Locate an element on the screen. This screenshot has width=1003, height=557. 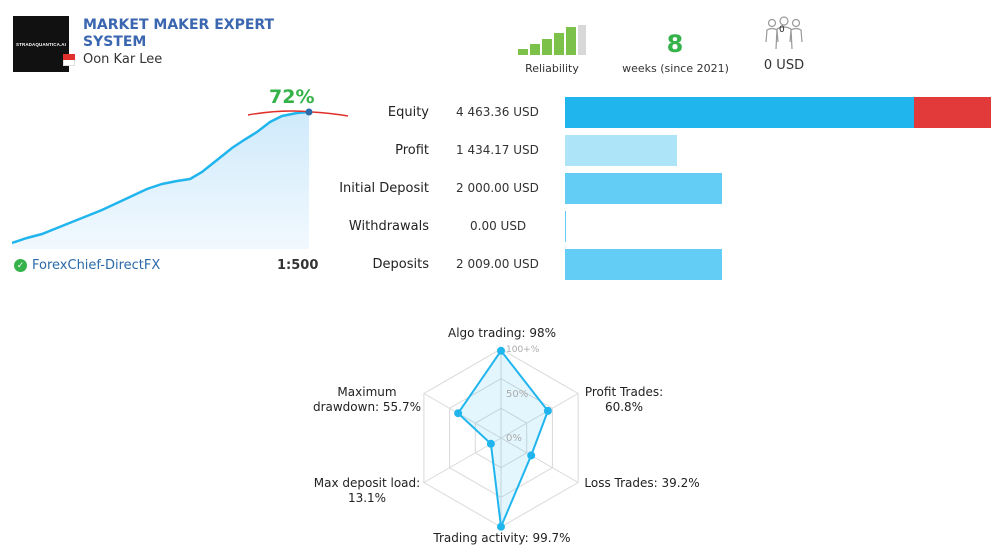
initial-deposit-value: 2 000.00 USD is located at coordinates (497, 188).